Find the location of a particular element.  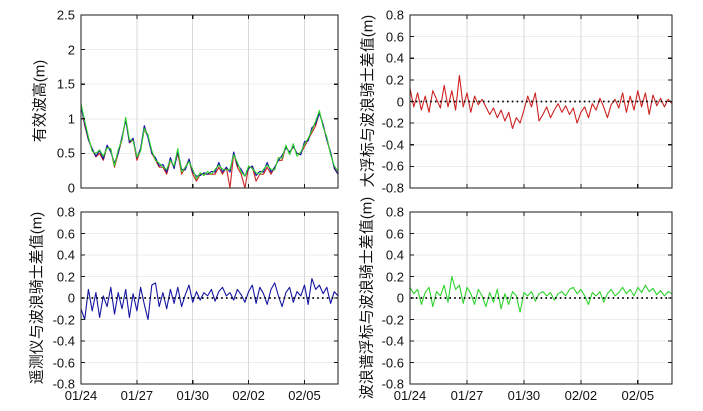

wave-height-green-line is located at coordinates (209, 141).